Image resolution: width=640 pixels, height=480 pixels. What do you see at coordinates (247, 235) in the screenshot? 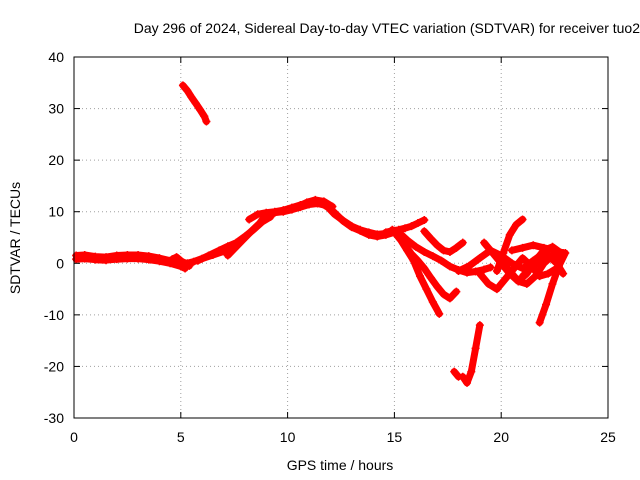
I see `series-arc-g` at bounding box center [247, 235].